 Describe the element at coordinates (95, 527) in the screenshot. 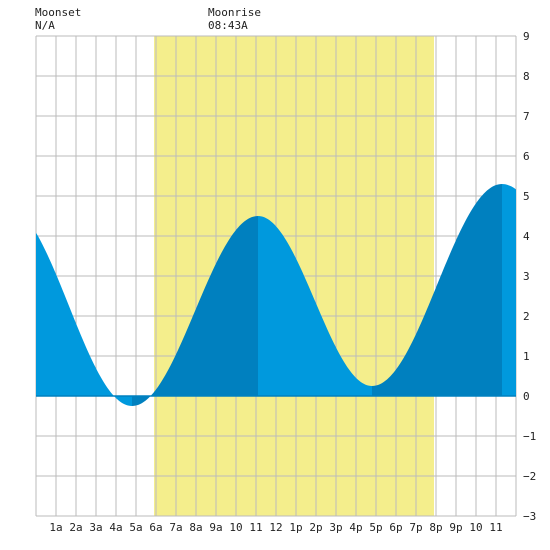

I see `x-tick-label: 3a` at that location.